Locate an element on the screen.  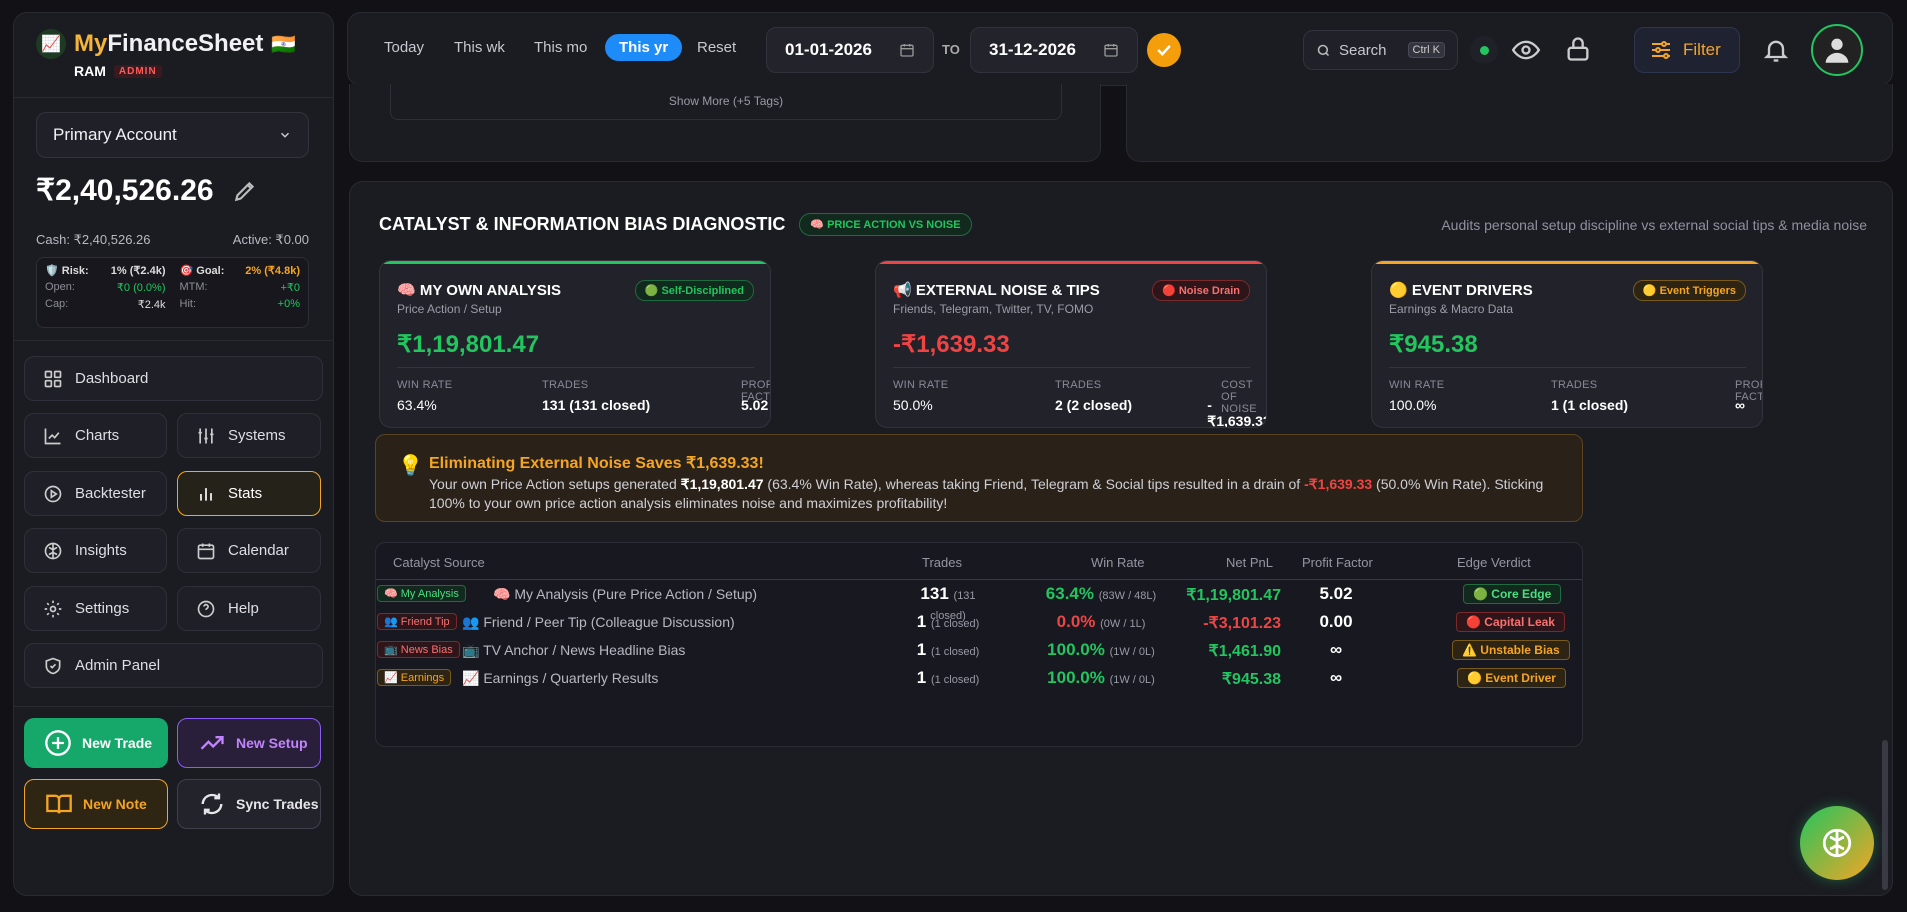
nav-stats: Stats is located at coordinates (249, 493).